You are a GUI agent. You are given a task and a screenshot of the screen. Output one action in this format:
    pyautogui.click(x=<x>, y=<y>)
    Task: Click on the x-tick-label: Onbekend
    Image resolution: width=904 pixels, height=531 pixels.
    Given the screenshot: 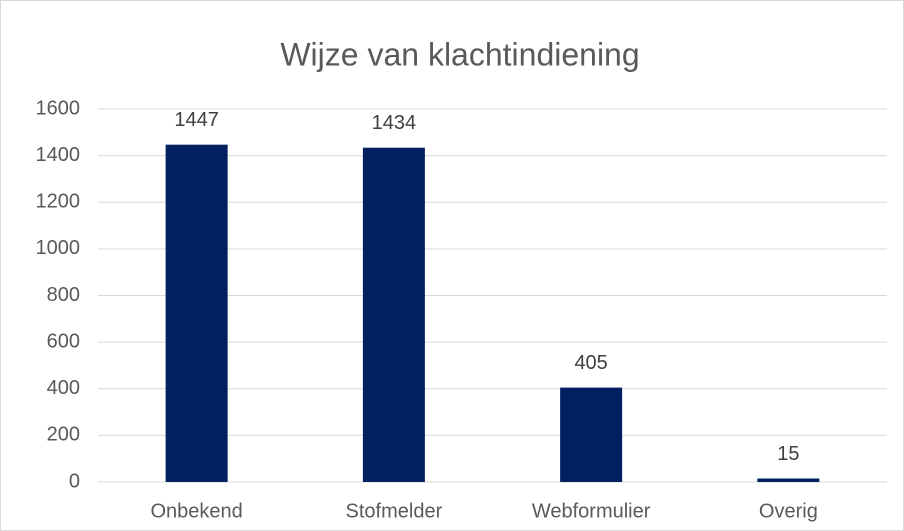 What is the action you would take?
    pyautogui.click(x=196, y=511)
    